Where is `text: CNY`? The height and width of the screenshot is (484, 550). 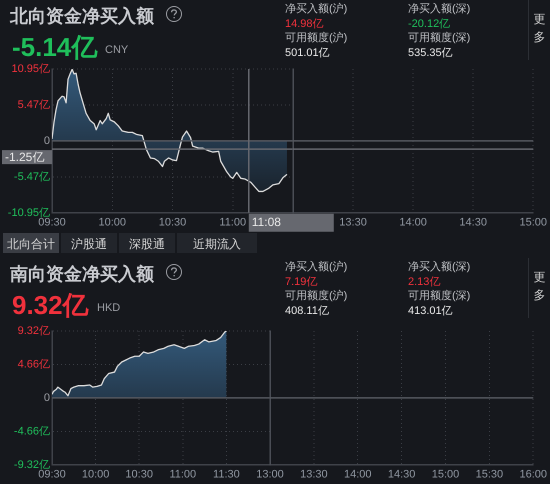 text: CNY is located at coordinates (116, 50).